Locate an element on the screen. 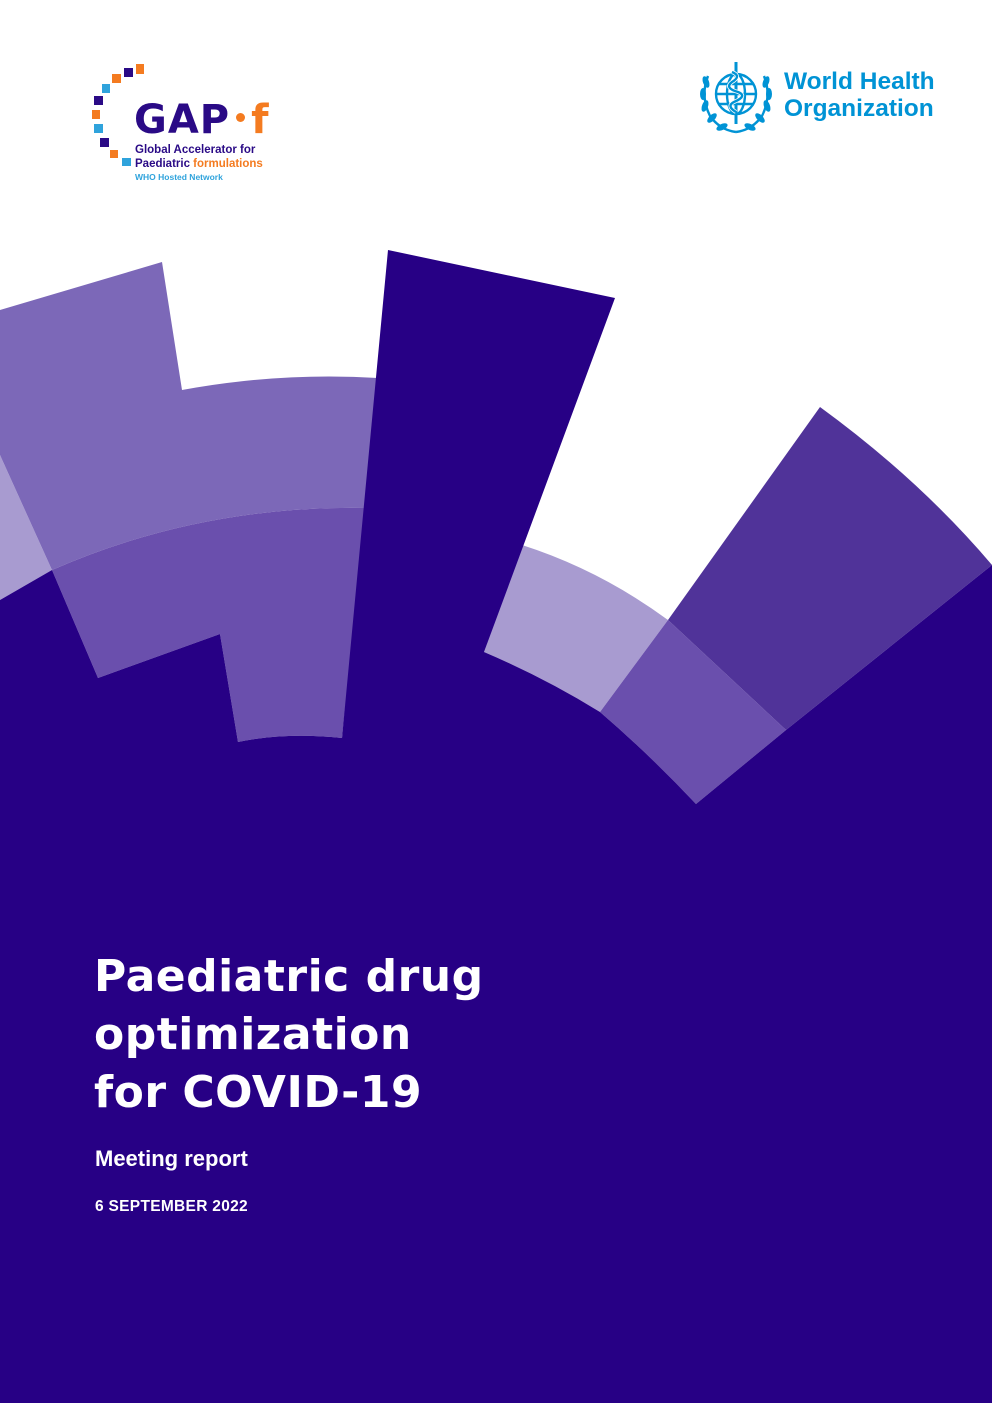 Image resolution: width=992 pixels, height=1403 pixels. who-name-line1: World Health is located at coordinates (859, 81).